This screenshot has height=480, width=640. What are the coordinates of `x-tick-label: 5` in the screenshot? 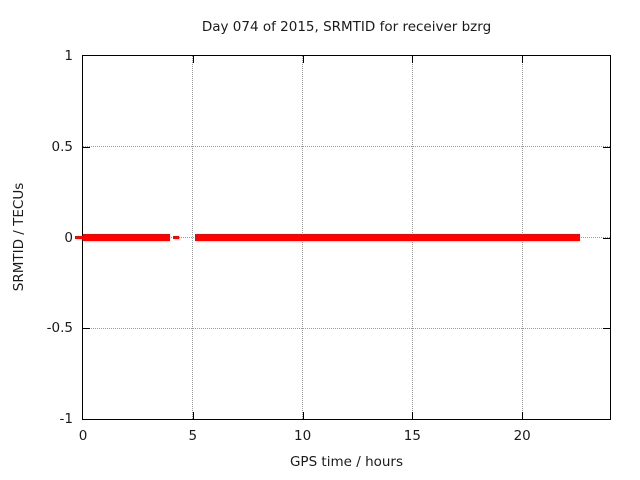 It's located at (193, 436).